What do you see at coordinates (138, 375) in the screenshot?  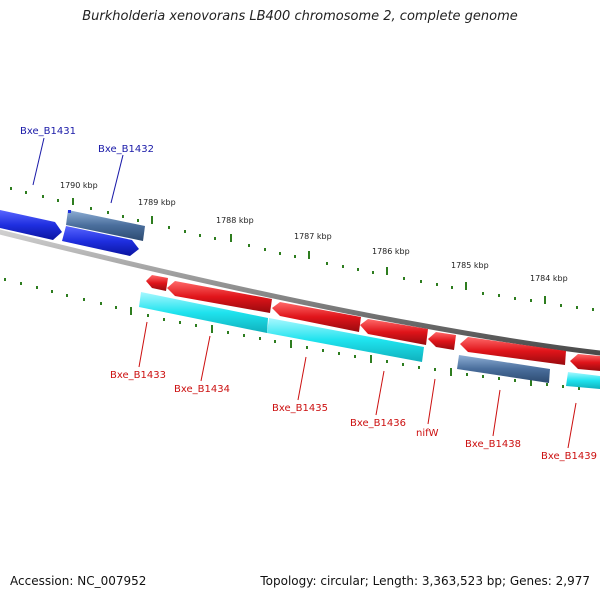 I see `label-bxe-b1433: Bxe_B1433` at bounding box center [138, 375].